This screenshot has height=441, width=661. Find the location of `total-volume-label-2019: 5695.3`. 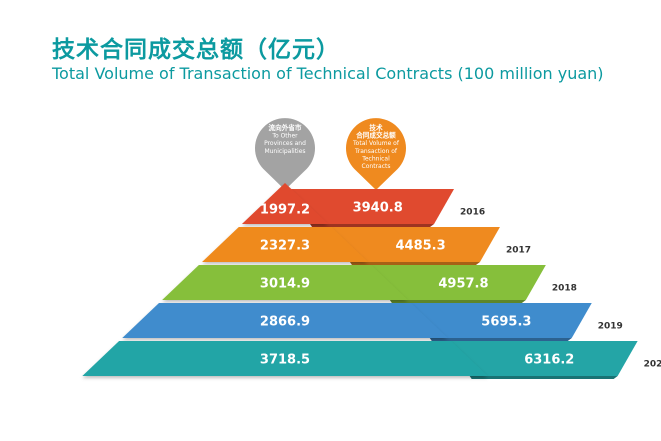

total-volume-label-2019: 5695.3 is located at coordinates (506, 322).